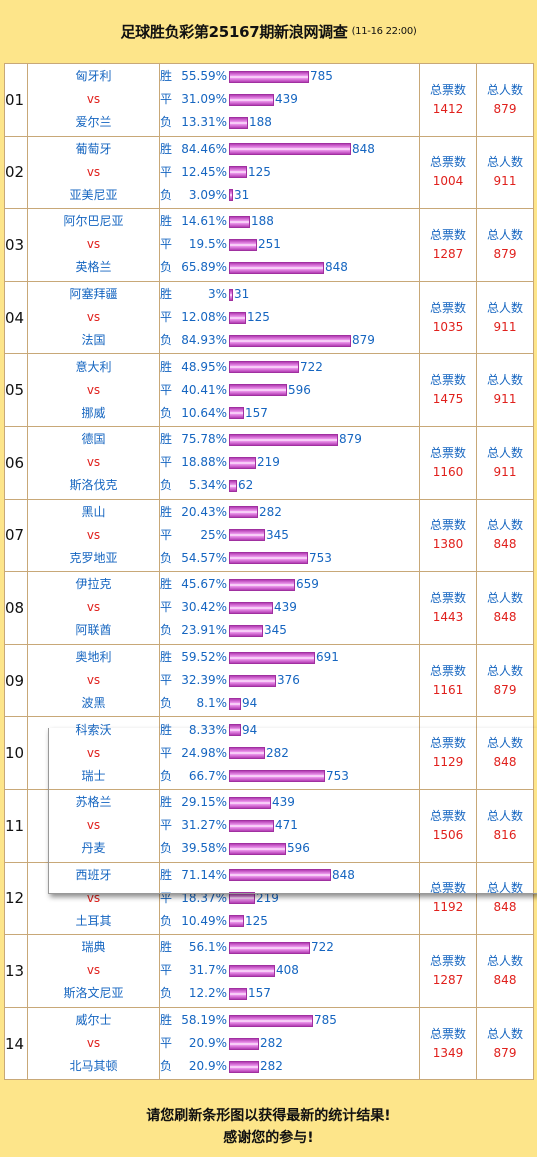 Image resolution: width=537 pixels, height=1157 pixels. Describe the element at coordinates (268, 1138) in the screenshot. I see `footer-thanks: 感谢您的参与!` at that location.